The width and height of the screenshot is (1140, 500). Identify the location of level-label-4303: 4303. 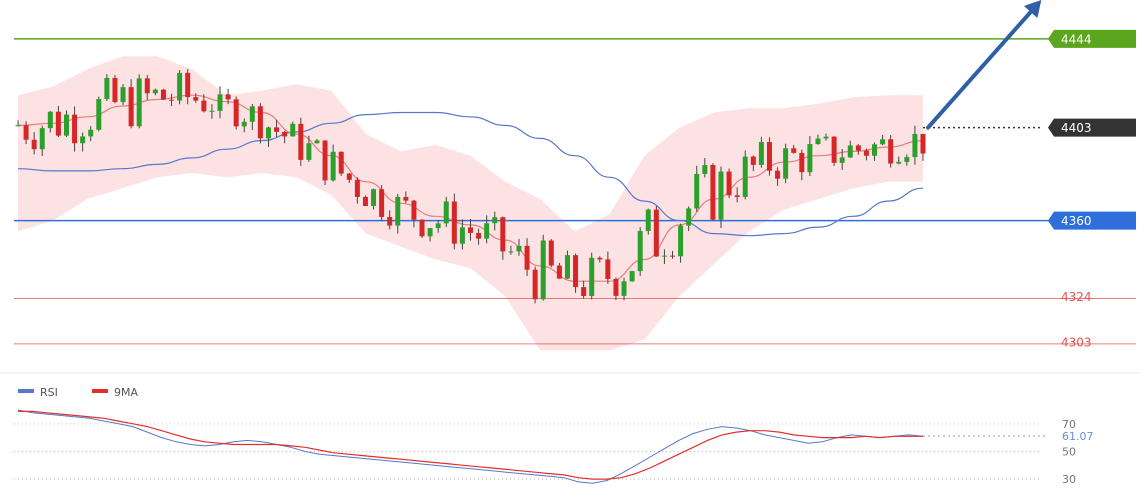
(1076, 342).